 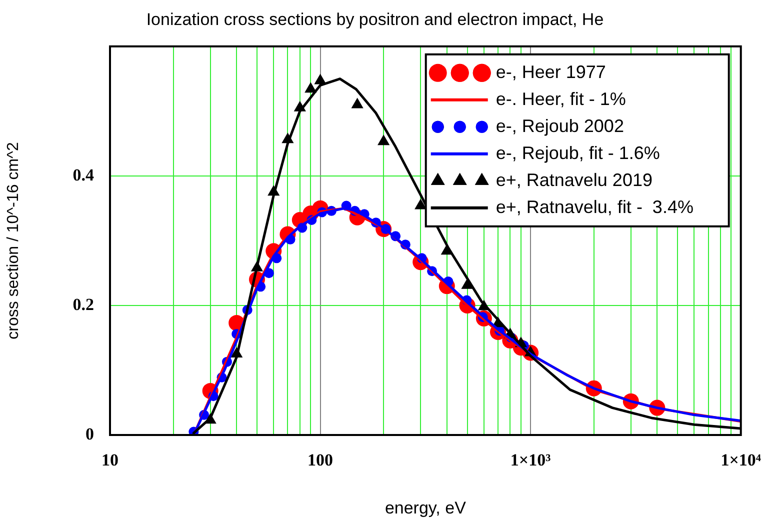 What do you see at coordinates (530, 460) in the screenshot?
I see `x-tick-label: 1×10³` at bounding box center [530, 460].